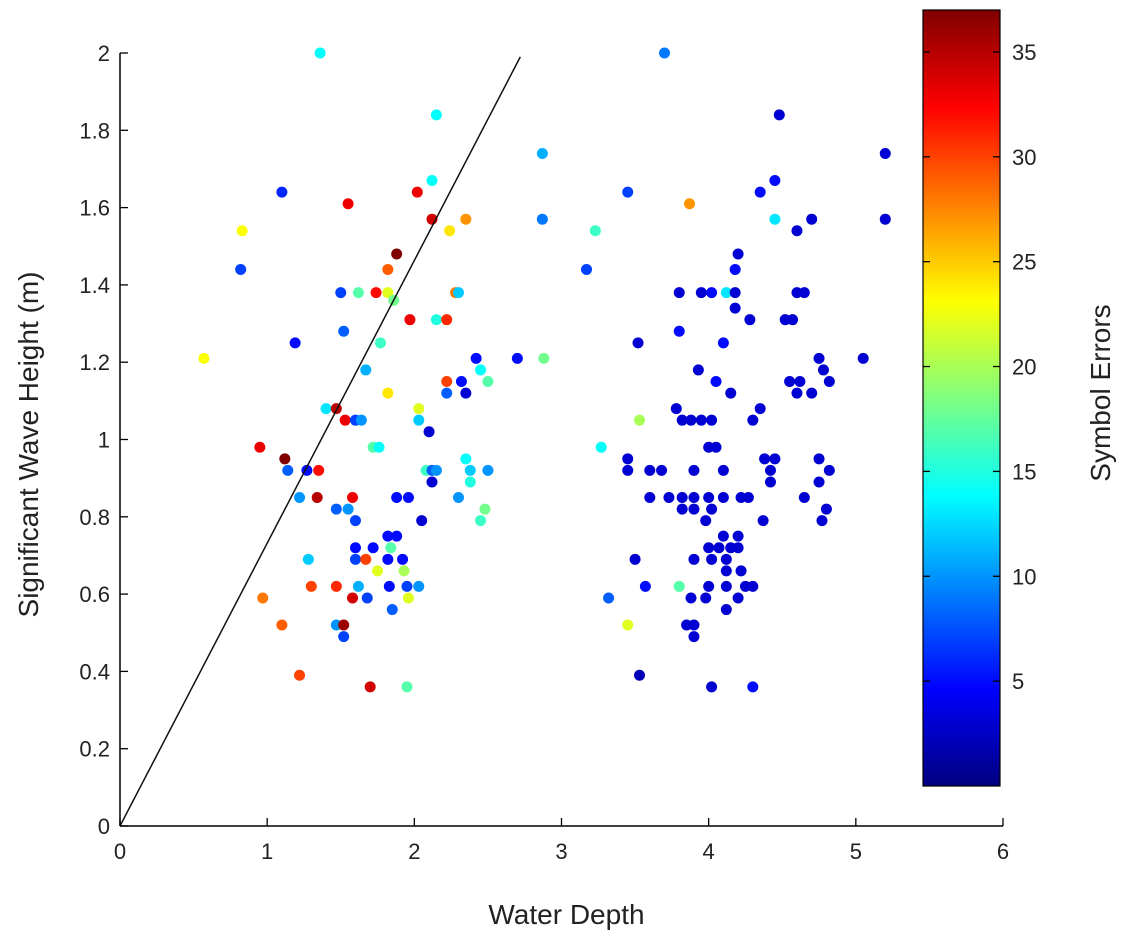 The image size is (1124, 935). Describe the element at coordinates (1100, 392) in the screenshot. I see `colorbar-label: Symbol Errors` at that location.